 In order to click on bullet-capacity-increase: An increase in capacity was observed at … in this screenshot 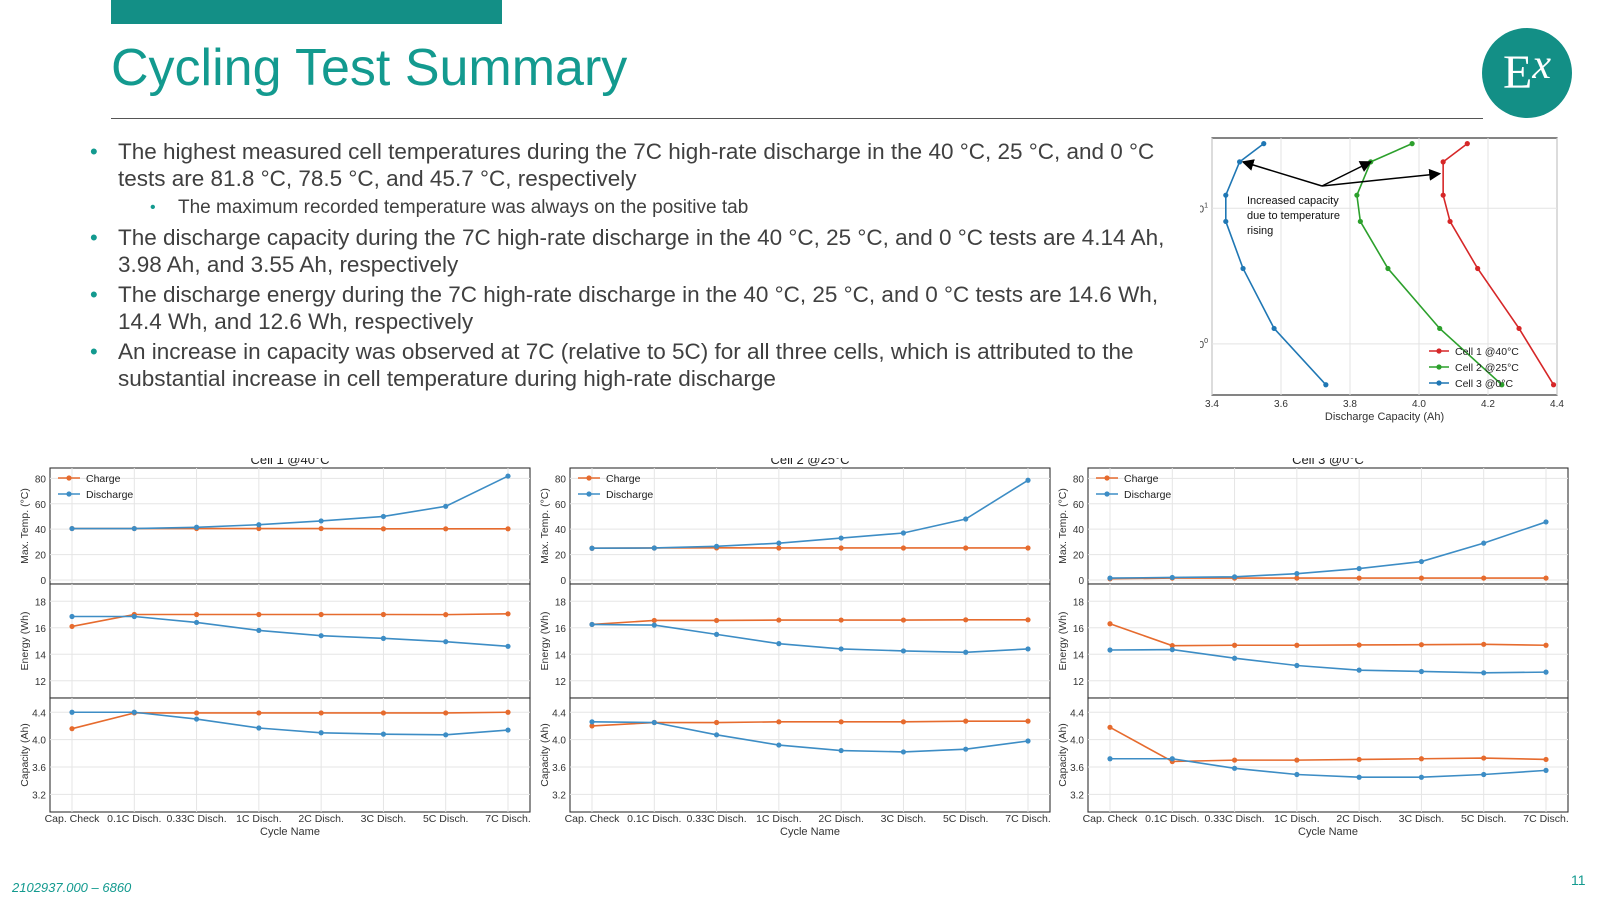, I will do `click(630, 365)`.